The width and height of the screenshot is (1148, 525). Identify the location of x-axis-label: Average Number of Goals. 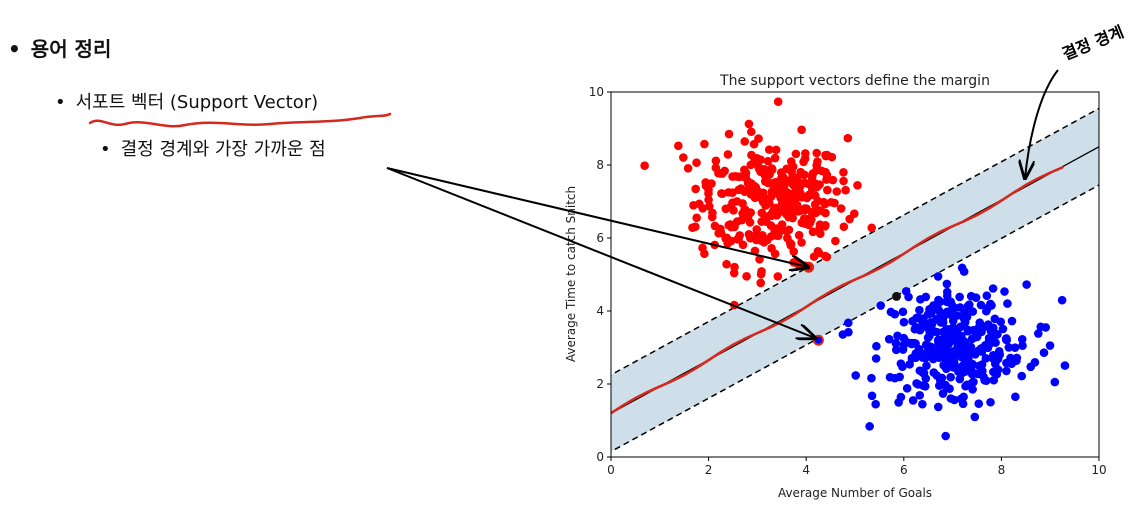
(855, 493).